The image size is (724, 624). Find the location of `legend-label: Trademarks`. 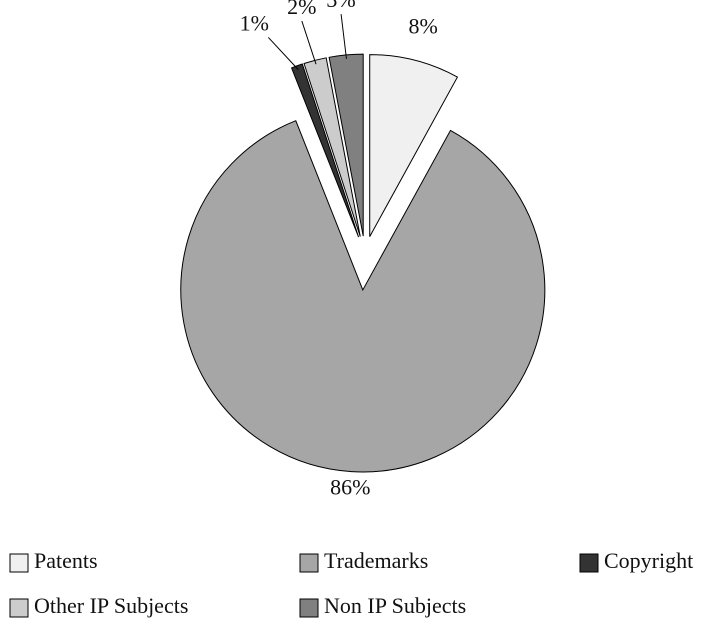

legend-label: Trademarks is located at coordinates (376, 560).